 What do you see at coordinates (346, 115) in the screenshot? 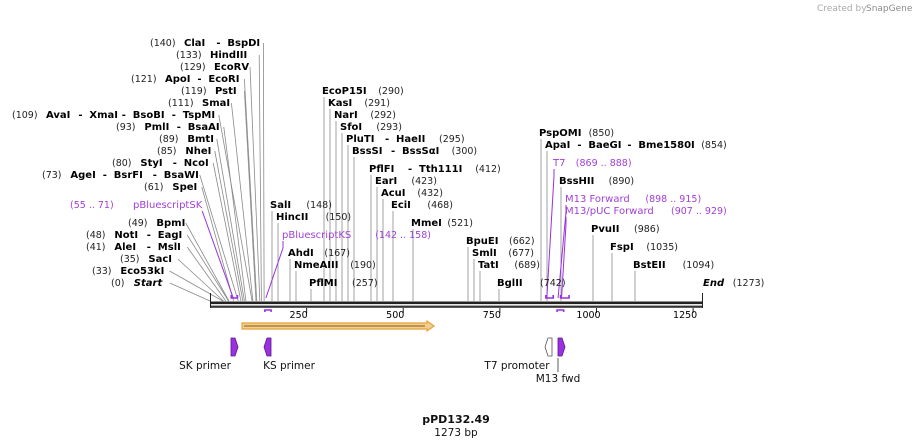
I see `site-name: NarI` at bounding box center [346, 115].